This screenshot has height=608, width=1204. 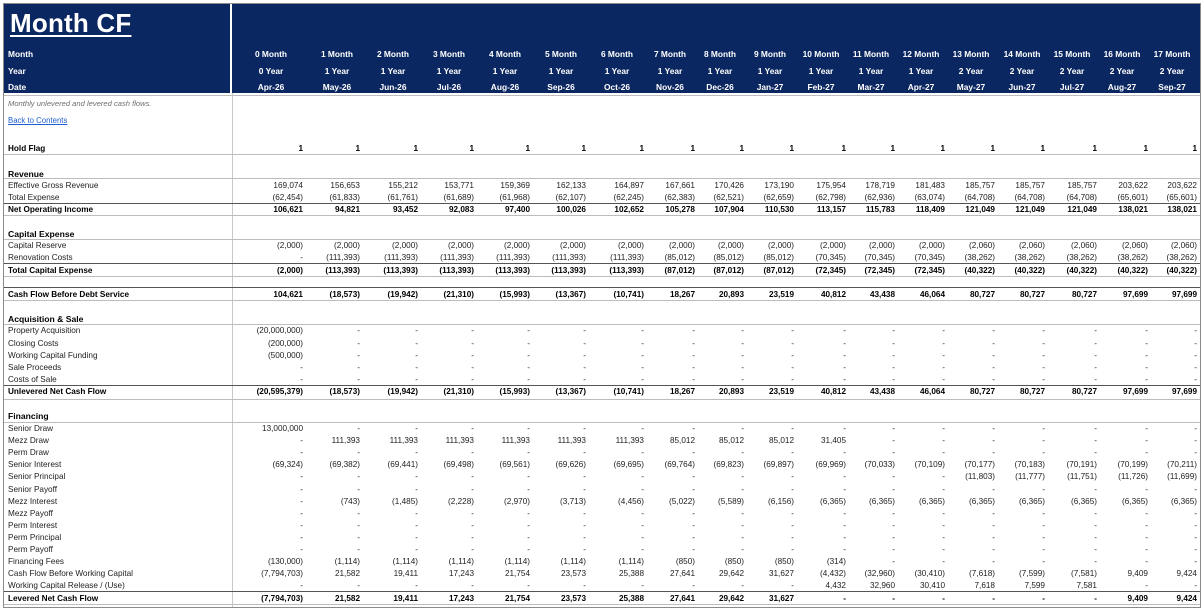 What do you see at coordinates (1032, 245) in the screenshot?
I see `table-cell: (2,060)` at bounding box center [1032, 245].